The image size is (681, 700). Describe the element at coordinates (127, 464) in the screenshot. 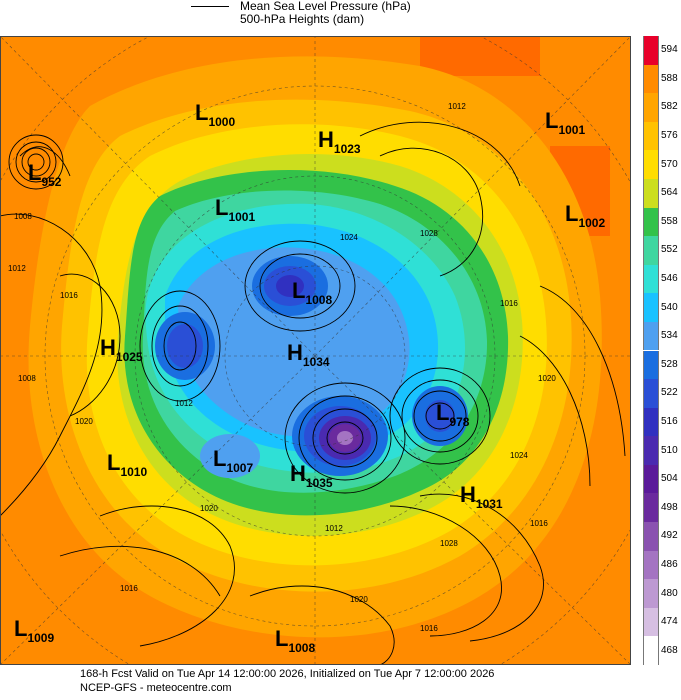

I see `low-pressure-marker: L1010` at that location.